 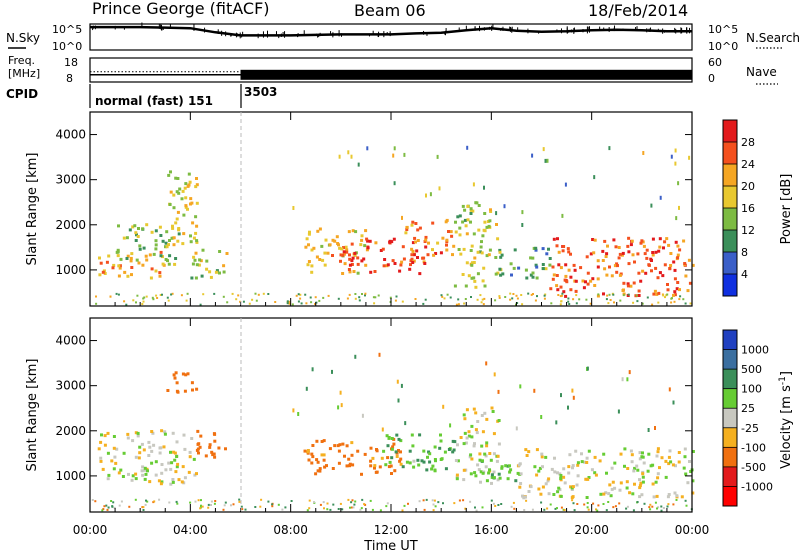 I want to click on y-tick-label: 3000, so click(x=70, y=386).